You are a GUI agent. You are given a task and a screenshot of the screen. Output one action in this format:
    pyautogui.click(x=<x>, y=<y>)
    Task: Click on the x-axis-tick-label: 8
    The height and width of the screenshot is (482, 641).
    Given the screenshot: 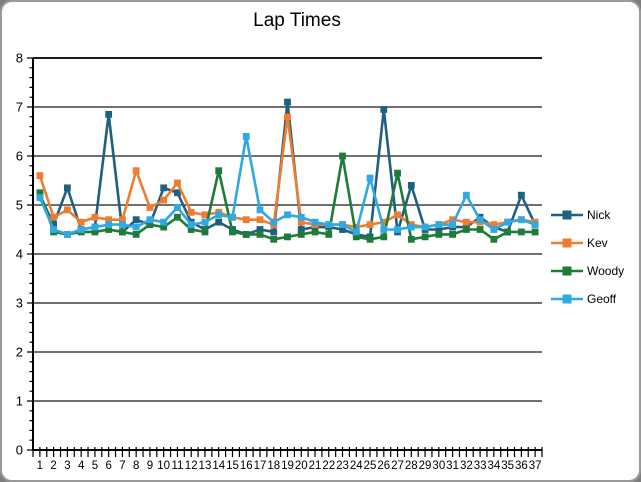 What is the action you would take?
    pyautogui.click(x=136, y=466)
    